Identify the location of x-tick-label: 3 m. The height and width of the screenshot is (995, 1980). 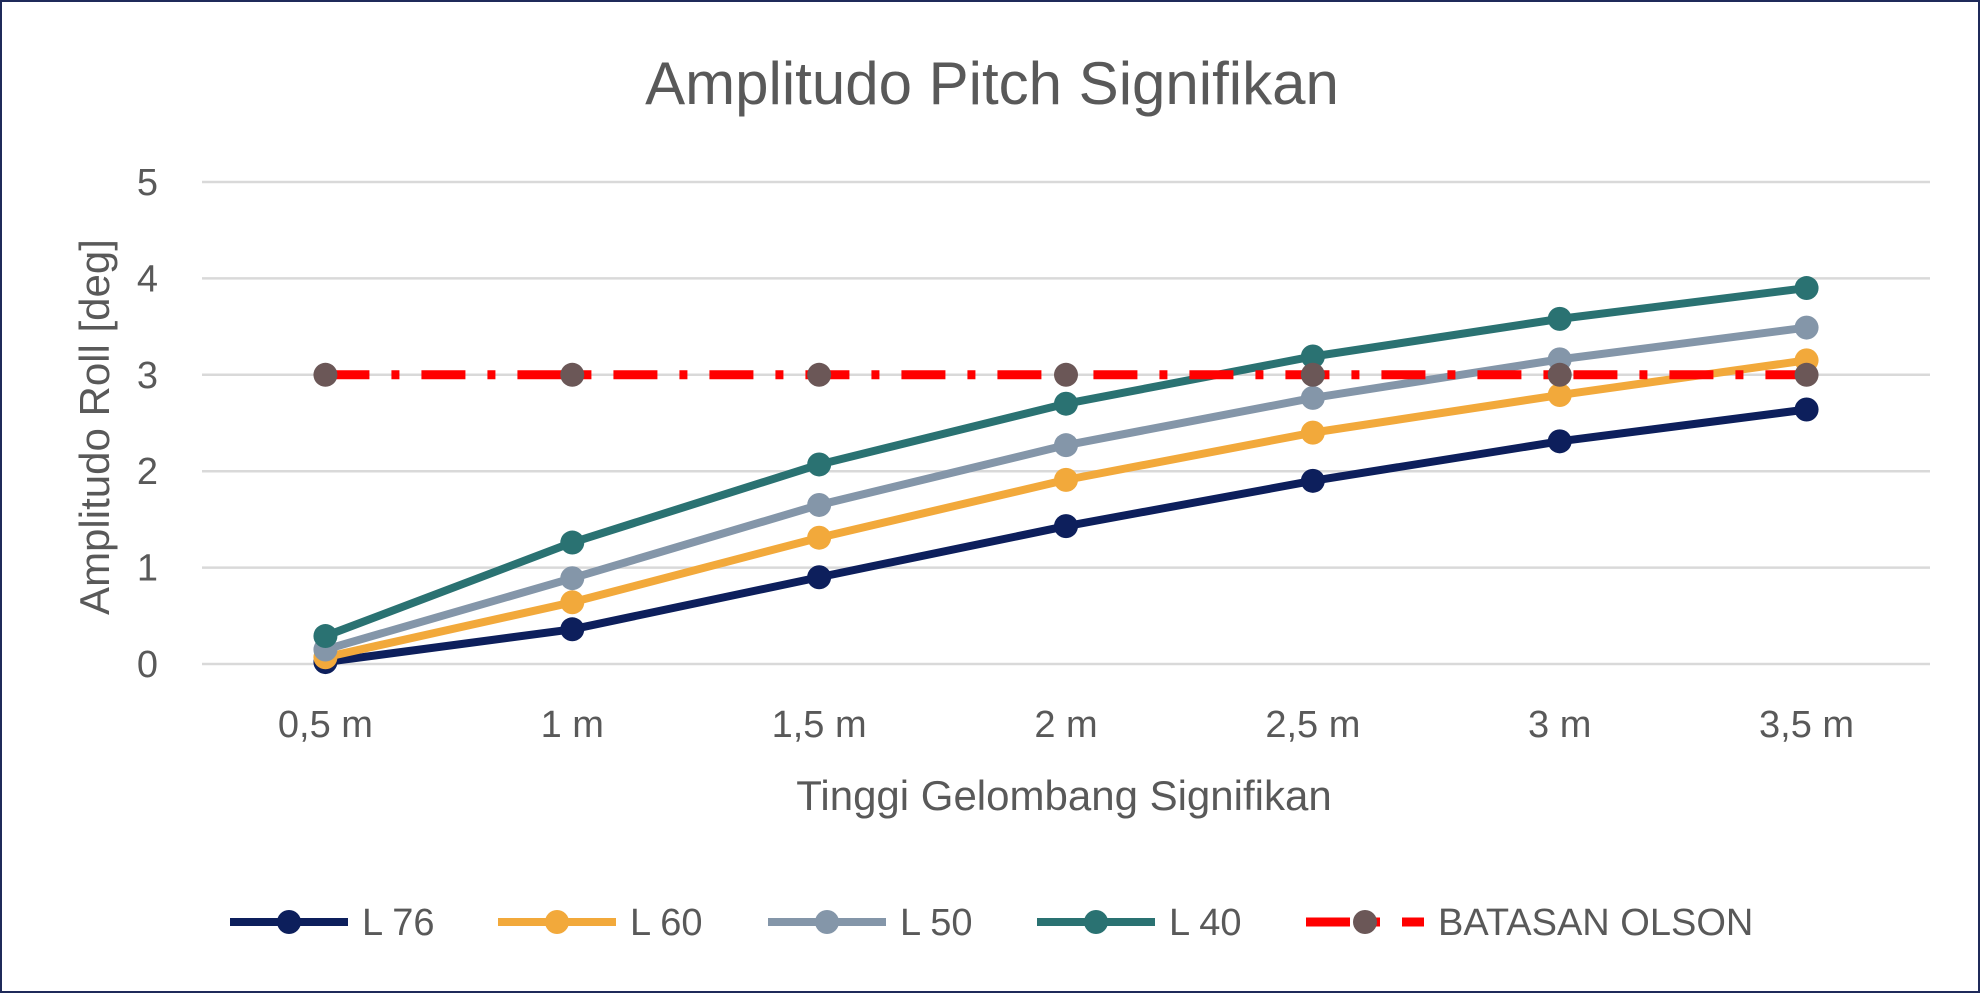
(1559, 725).